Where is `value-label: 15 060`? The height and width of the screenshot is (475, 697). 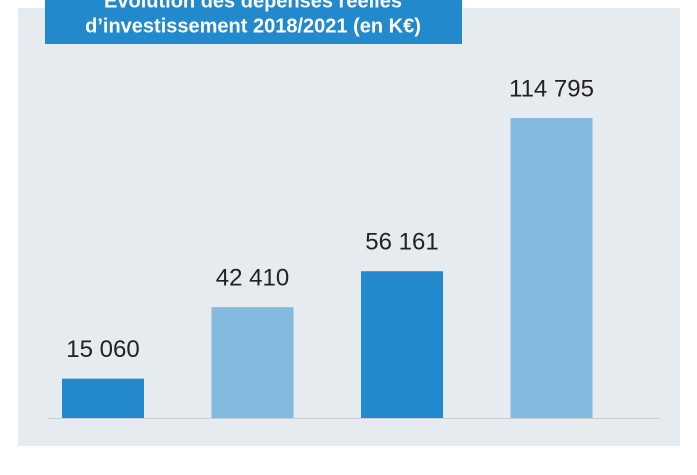 value-label: 15 060 is located at coordinates (102, 349).